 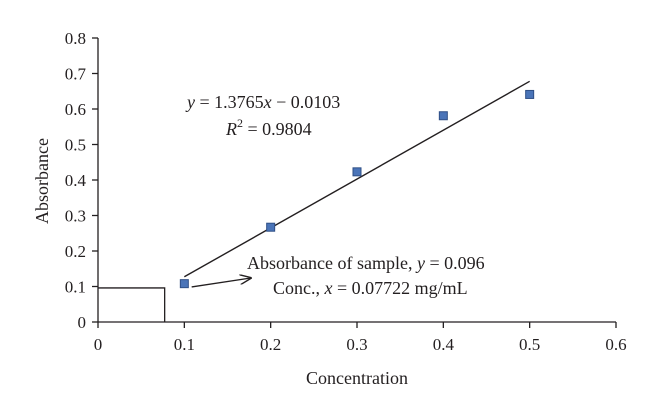 I want to click on x-tick-label: 0.3, so click(x=356, y=344).